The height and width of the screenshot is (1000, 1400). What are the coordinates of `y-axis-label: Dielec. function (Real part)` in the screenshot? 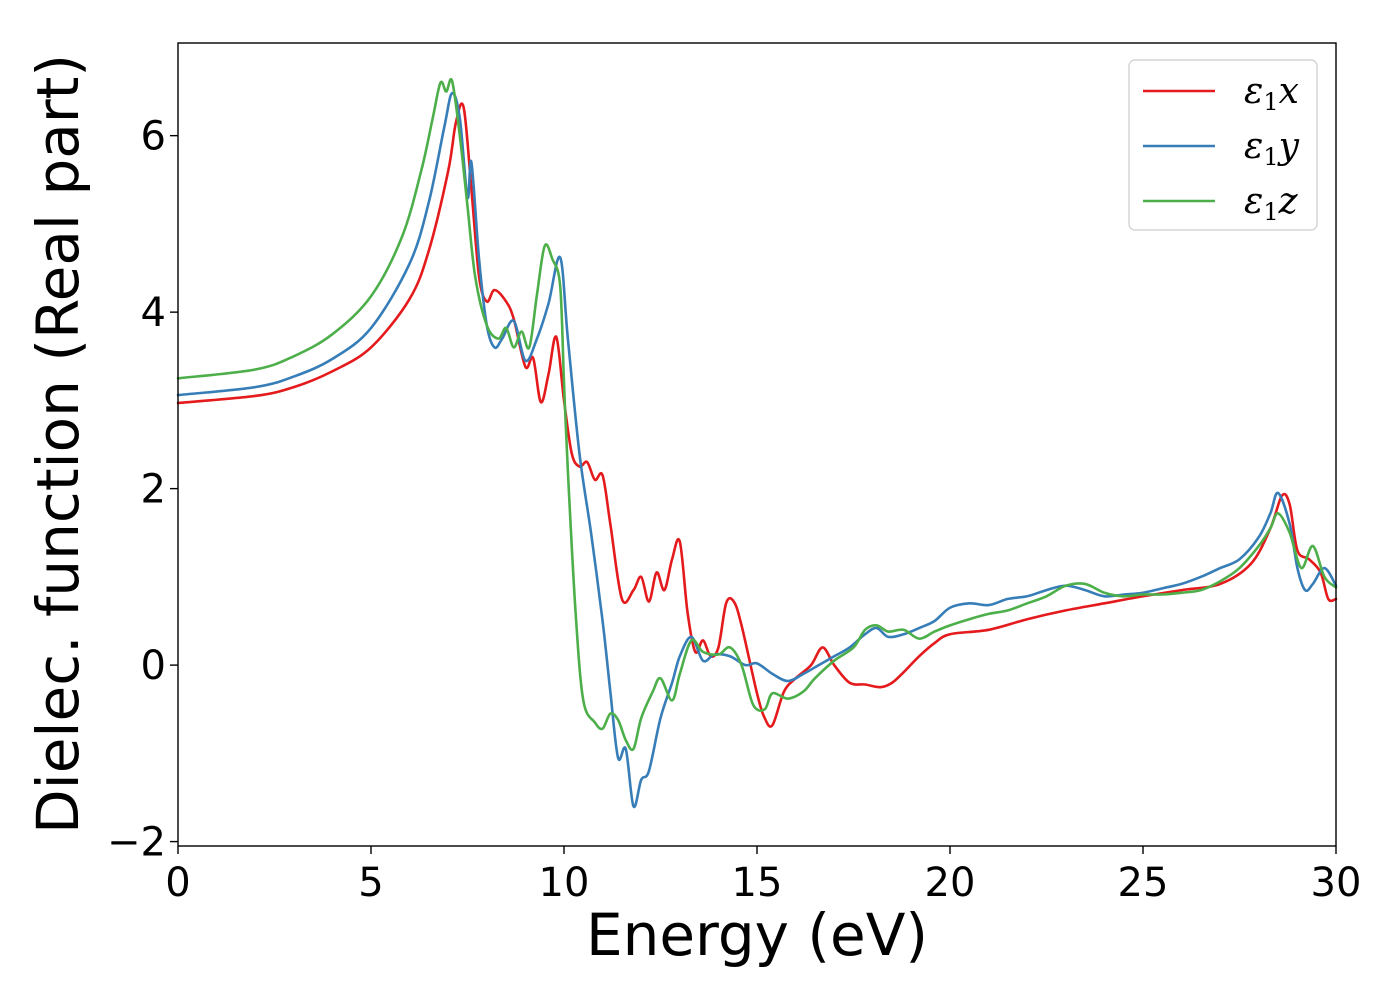 It's located at (58, 444).